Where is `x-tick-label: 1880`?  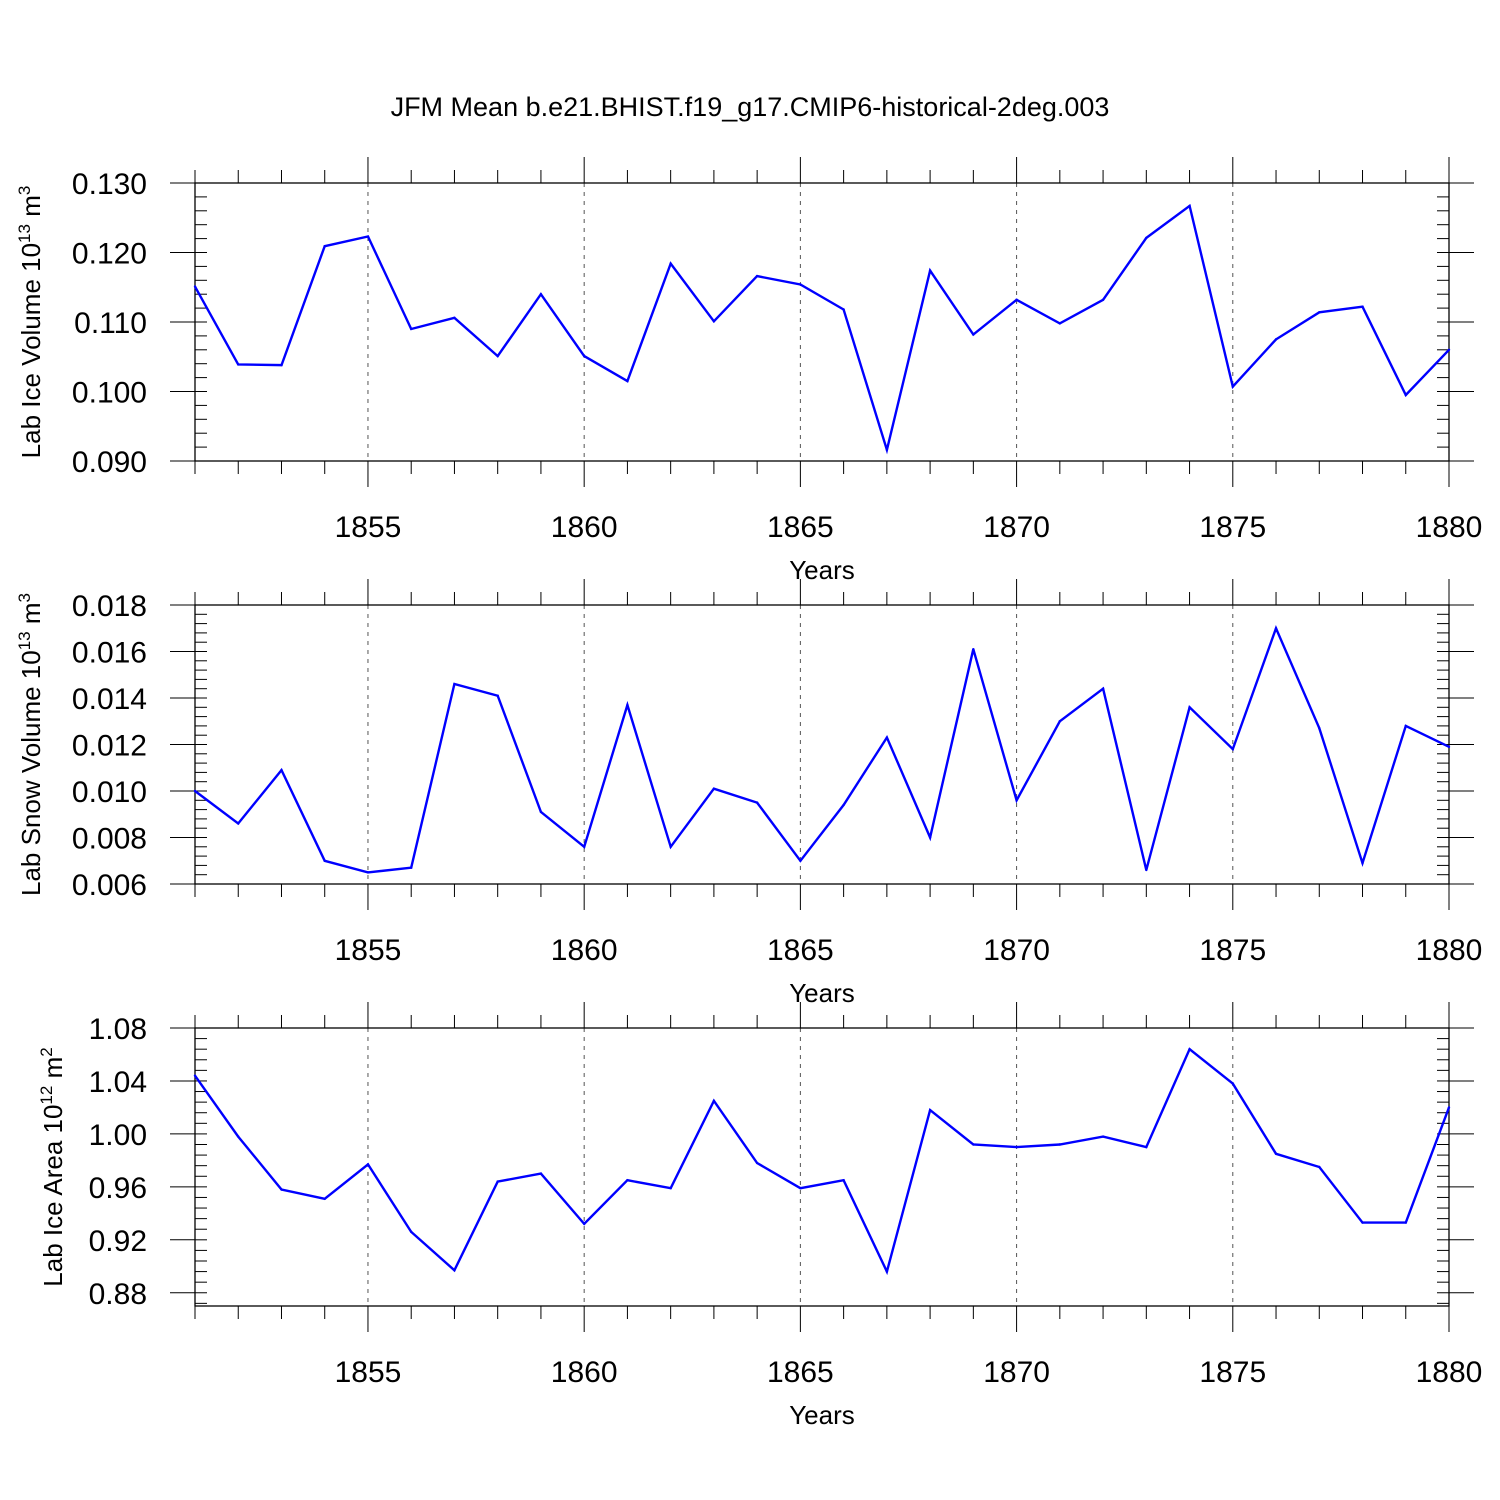
x-tick-label: 1880 is located at coordinates (1449, 1372).